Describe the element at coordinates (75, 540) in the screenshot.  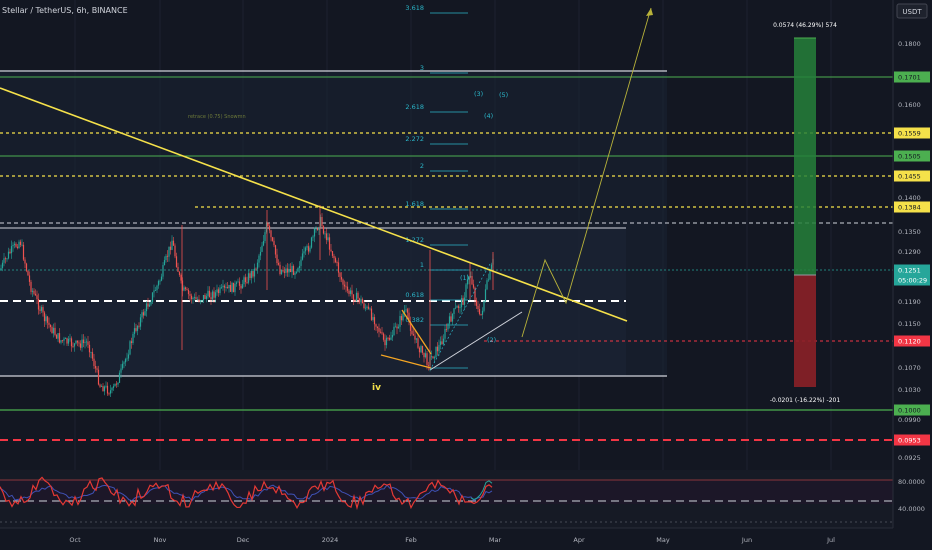
I see `time-tick: Oct` at that location.